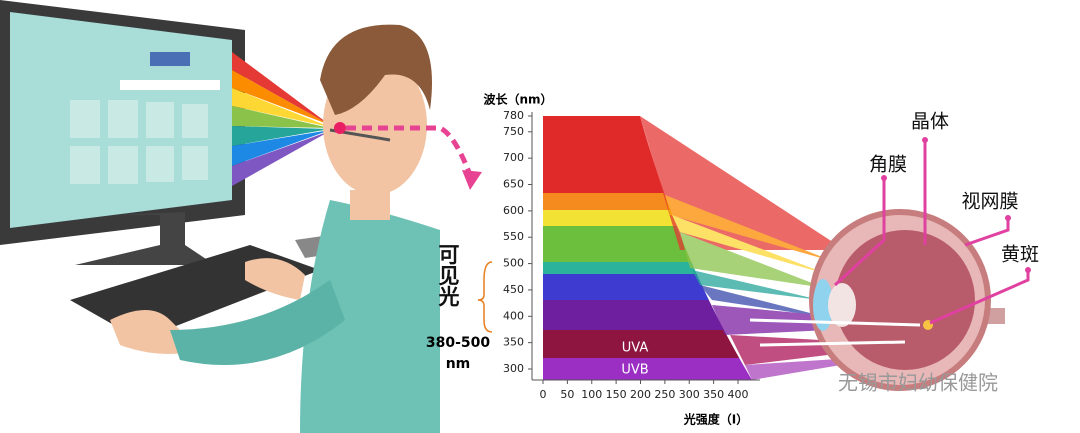  What do you see at coordinates (513, 131) in the screenshot?
I see `y-tick-label: 750` at bounding box center [513, 131].